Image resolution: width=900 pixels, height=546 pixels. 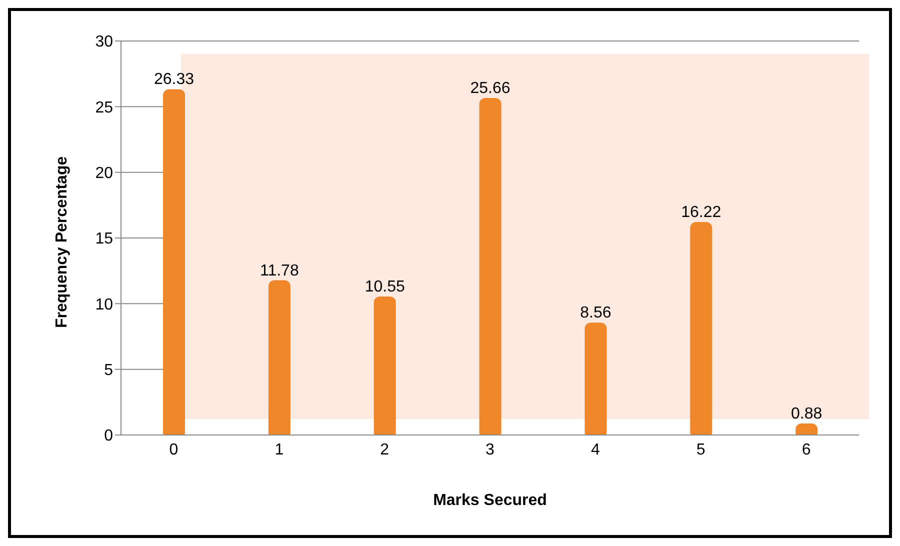 I want to click on y-tick-label: 30, so click(x=104, y=42).